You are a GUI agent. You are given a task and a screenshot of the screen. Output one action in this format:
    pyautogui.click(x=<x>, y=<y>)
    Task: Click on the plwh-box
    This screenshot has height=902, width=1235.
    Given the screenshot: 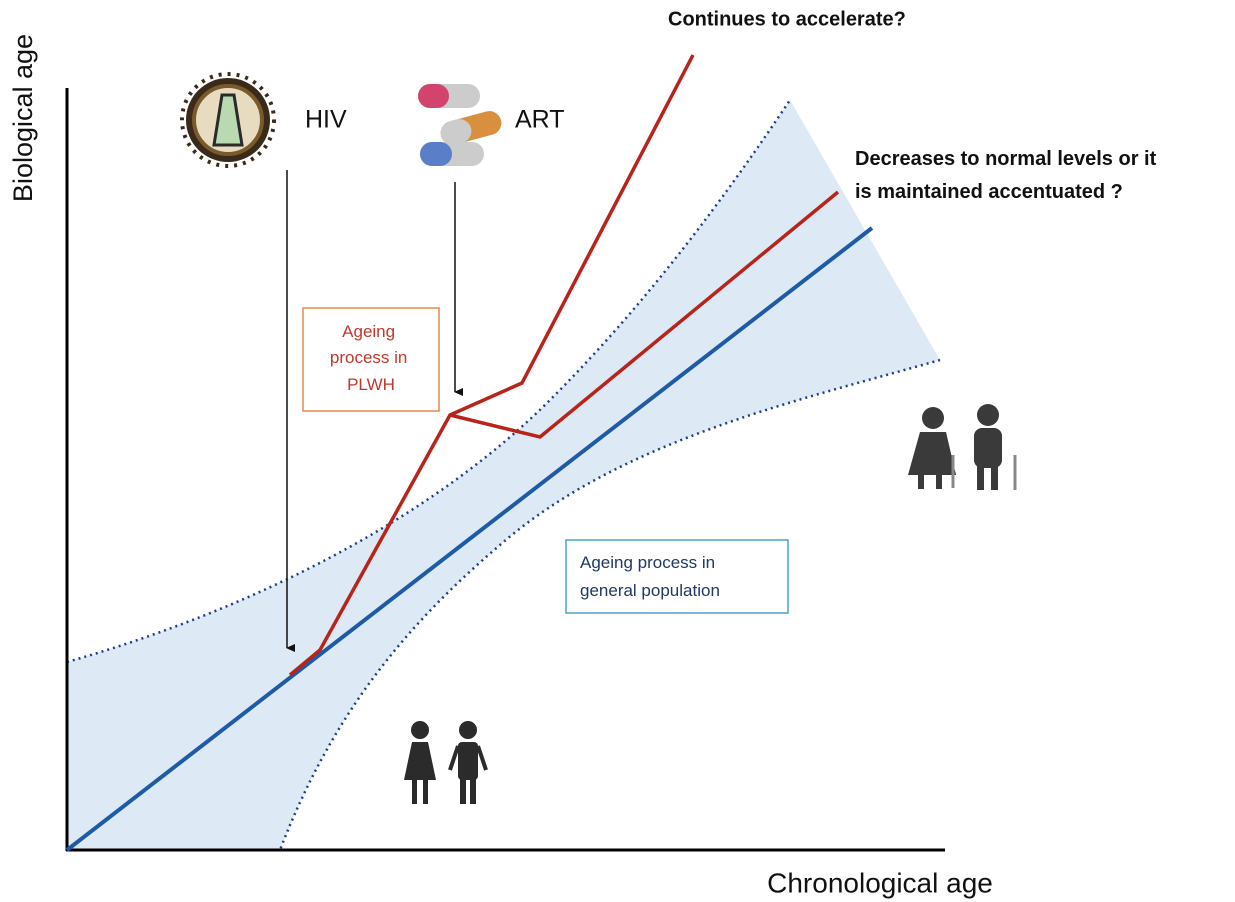 What is the action you would take?
    pyautogui.click(x=371, y=359)
    